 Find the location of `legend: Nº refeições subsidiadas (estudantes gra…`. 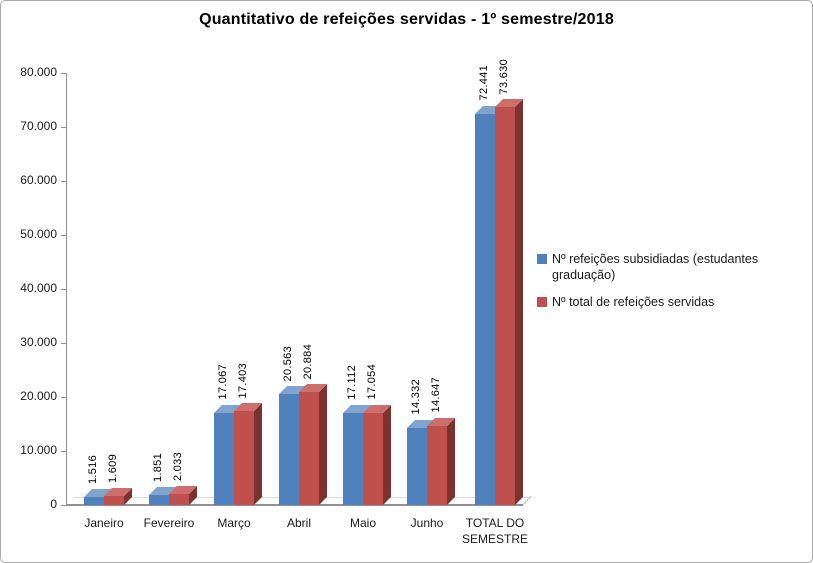

legend: Nº refeições subsidiadas (estudantes gra… is located at coordinates (669, 280).